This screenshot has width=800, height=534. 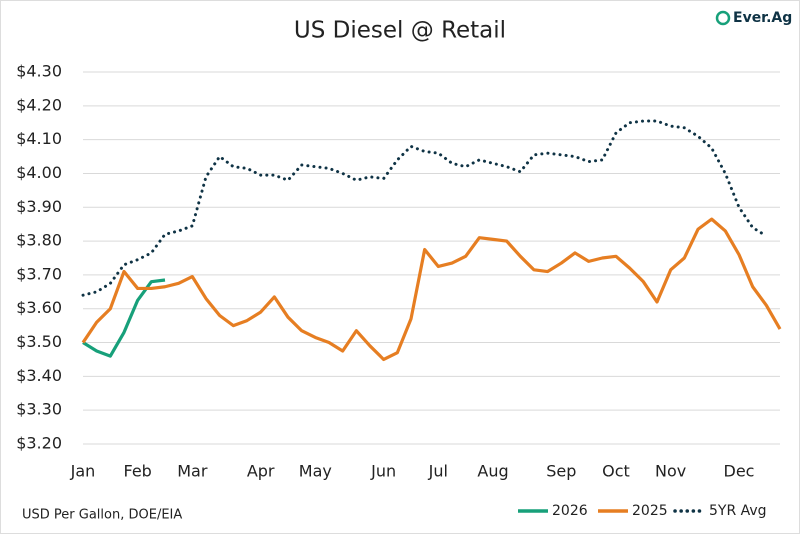 What do you see at coordinates (83, 471) in the screenshot?
I see `x-tick-label: Jan` at bounding box center [83, 471].